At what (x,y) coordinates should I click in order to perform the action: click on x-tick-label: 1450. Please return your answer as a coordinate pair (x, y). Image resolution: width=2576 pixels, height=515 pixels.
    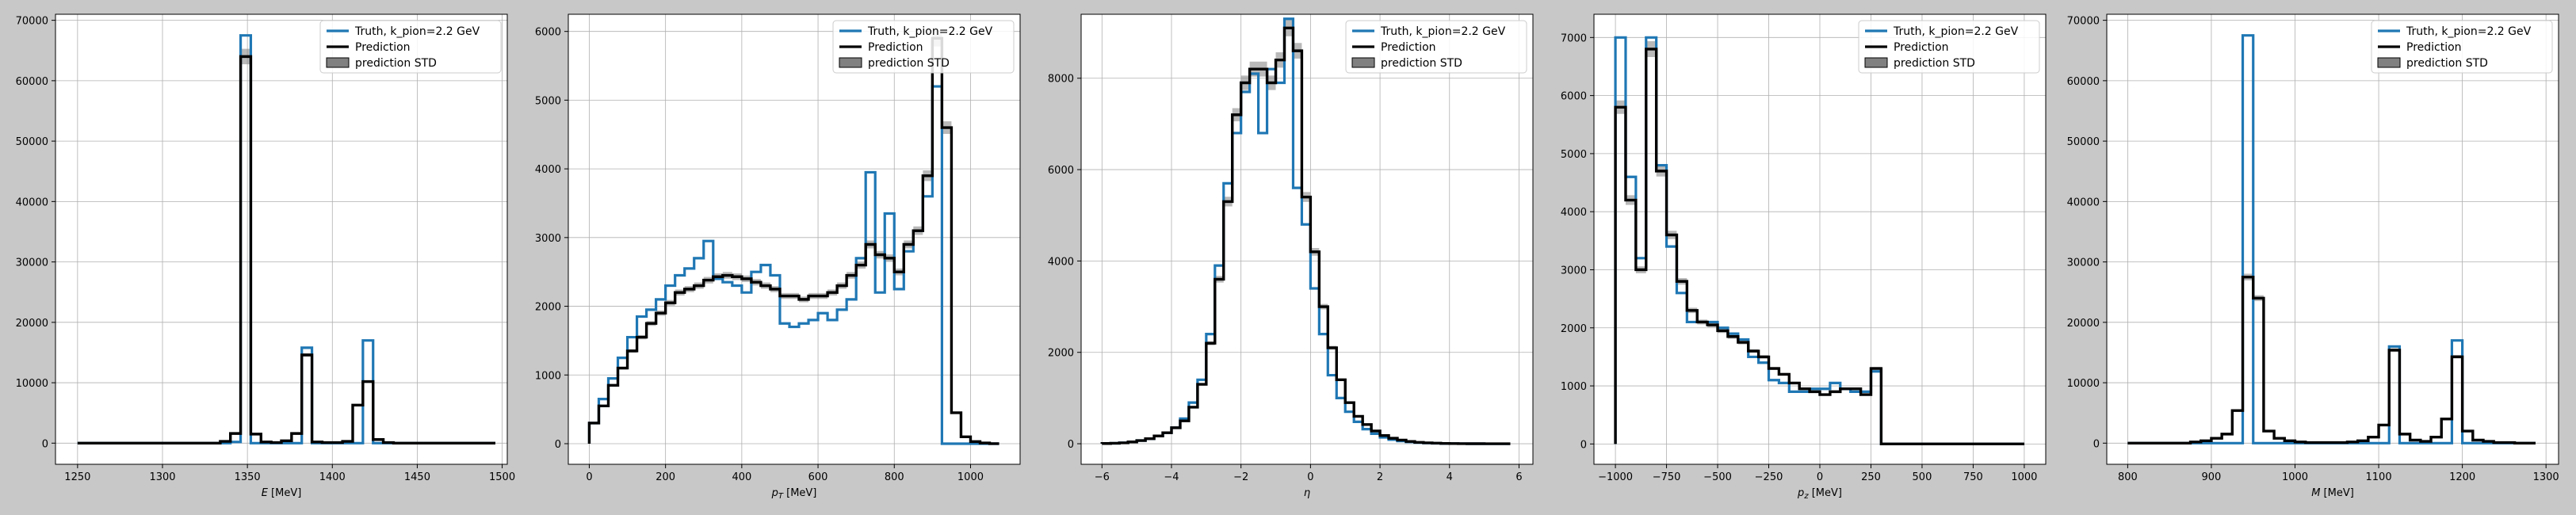
    Looking at the image, I should click on (417, 477).